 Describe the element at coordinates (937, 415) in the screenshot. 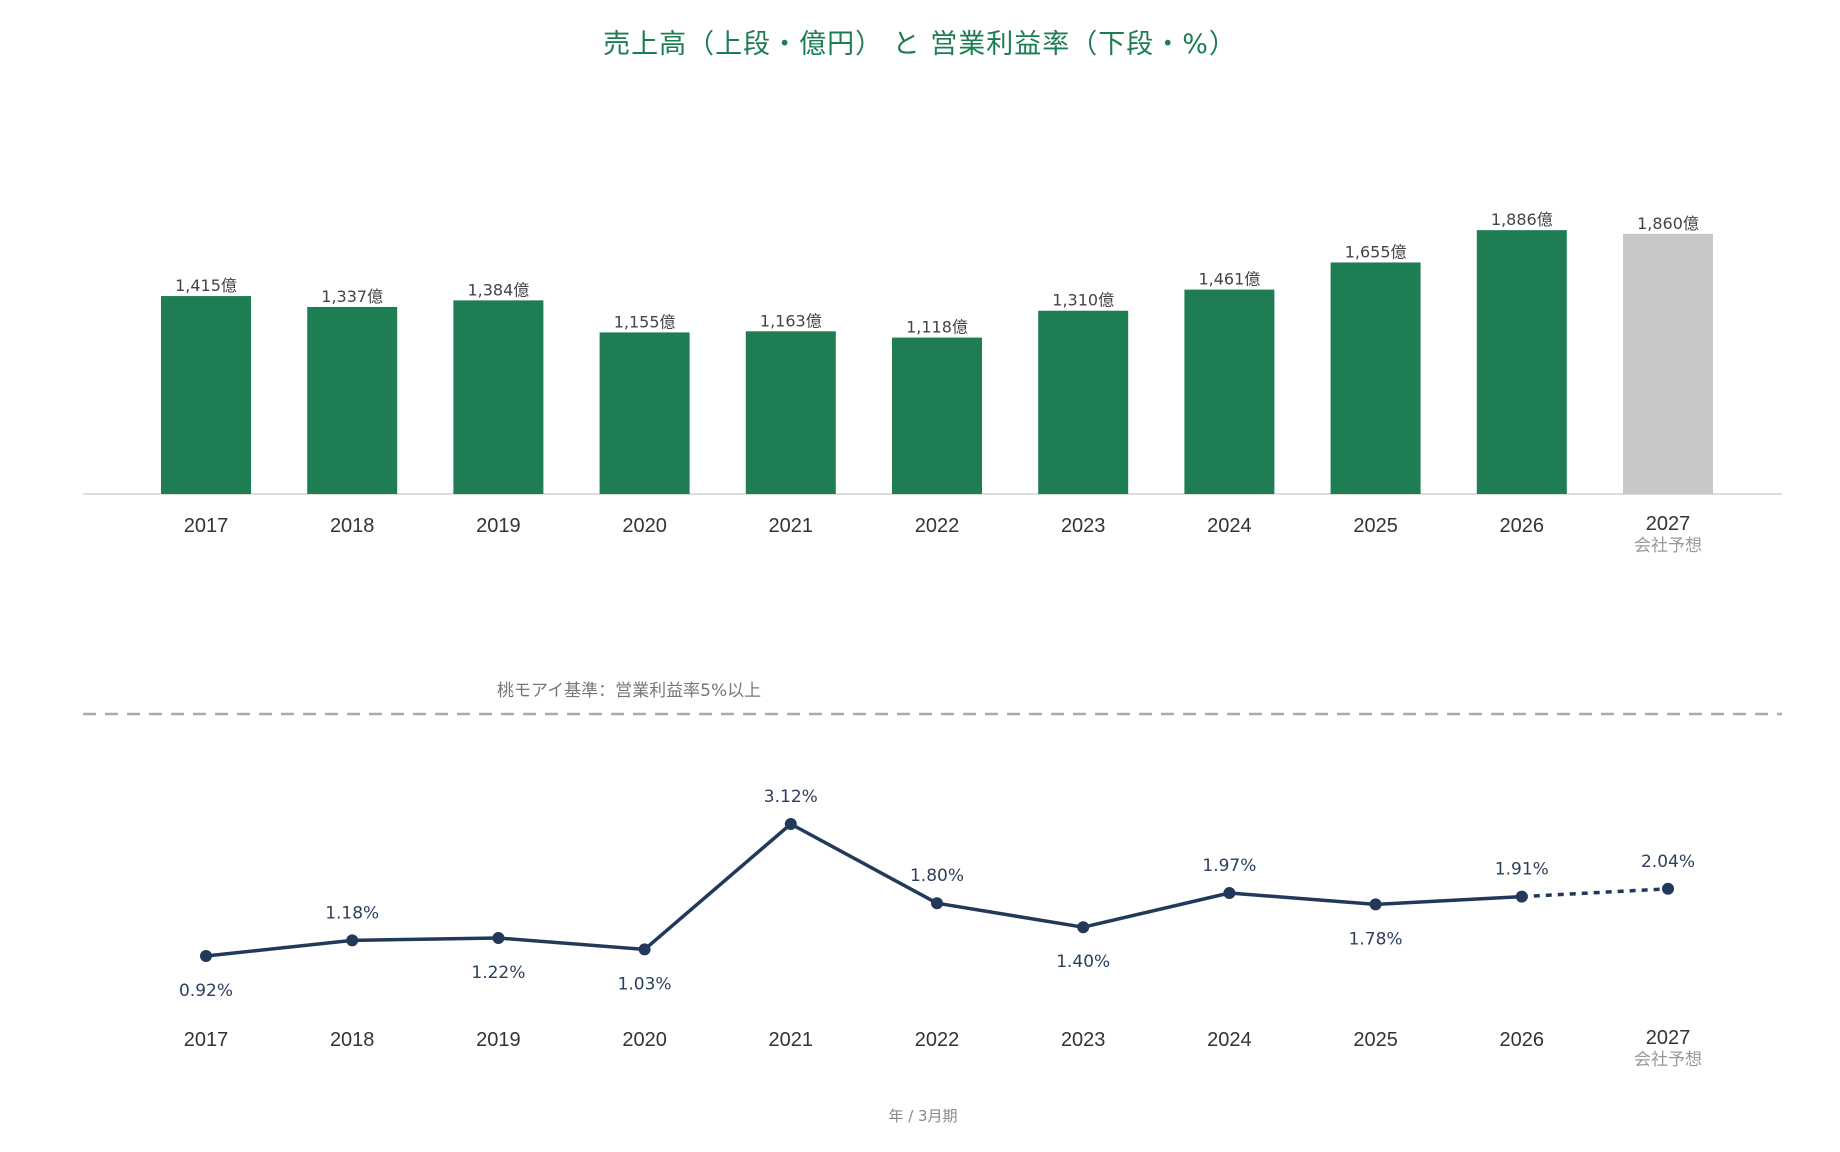

I see `bar-2022` at that location.